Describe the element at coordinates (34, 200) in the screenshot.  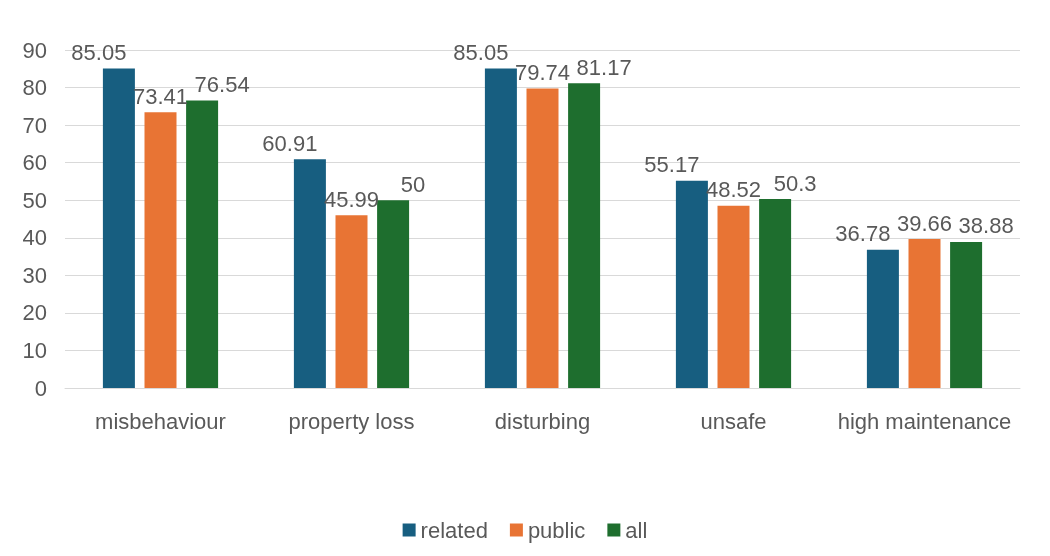
I see `y-tick-label: 50` at that location.